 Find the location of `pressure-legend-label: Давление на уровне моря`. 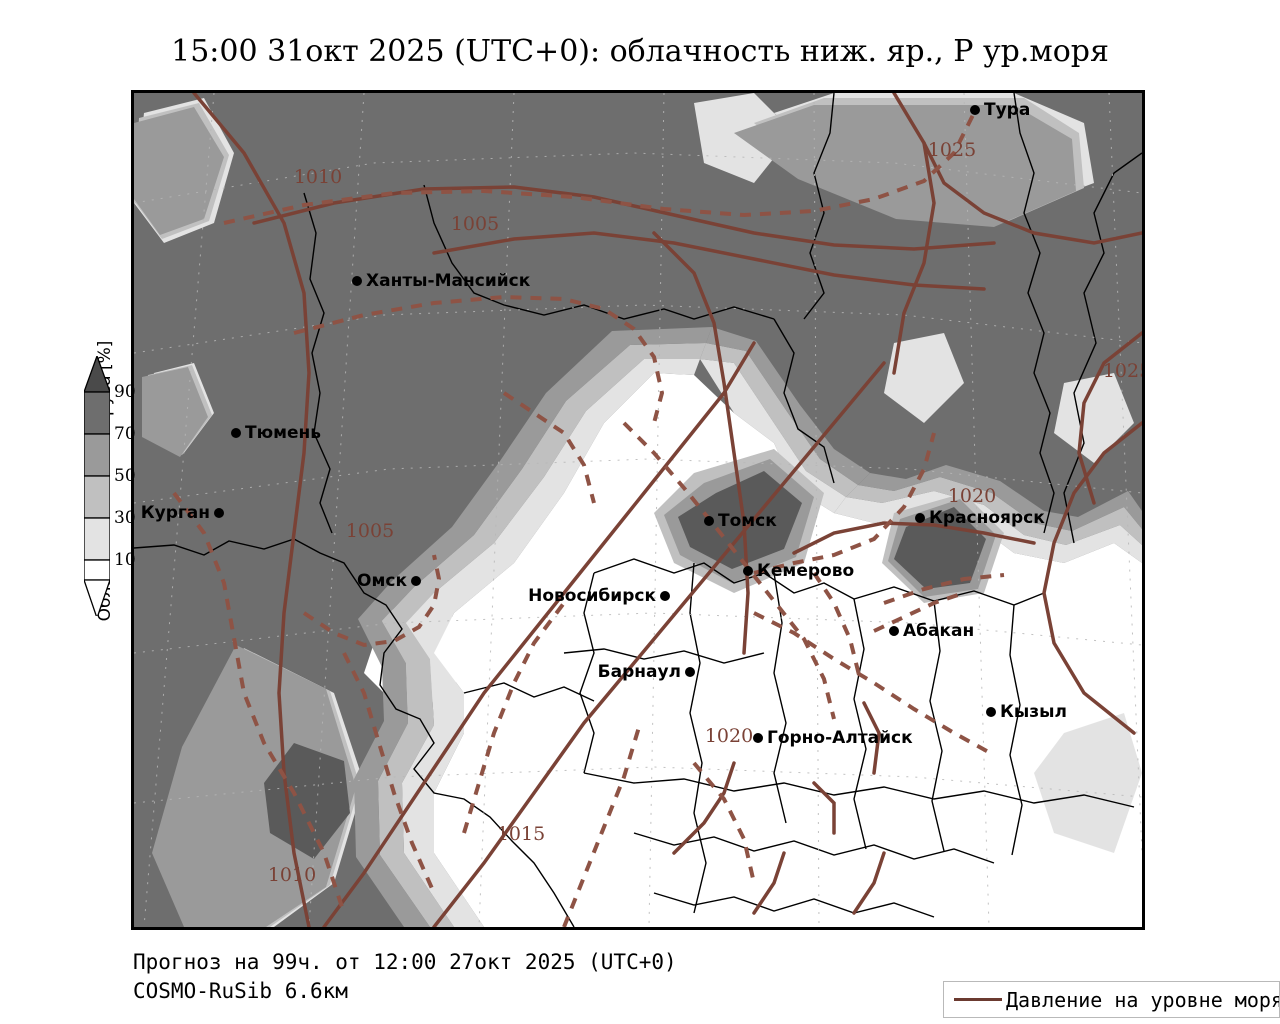

pressure-legend-label: Давление на уровне моря is located at coordinates (1143, 999).